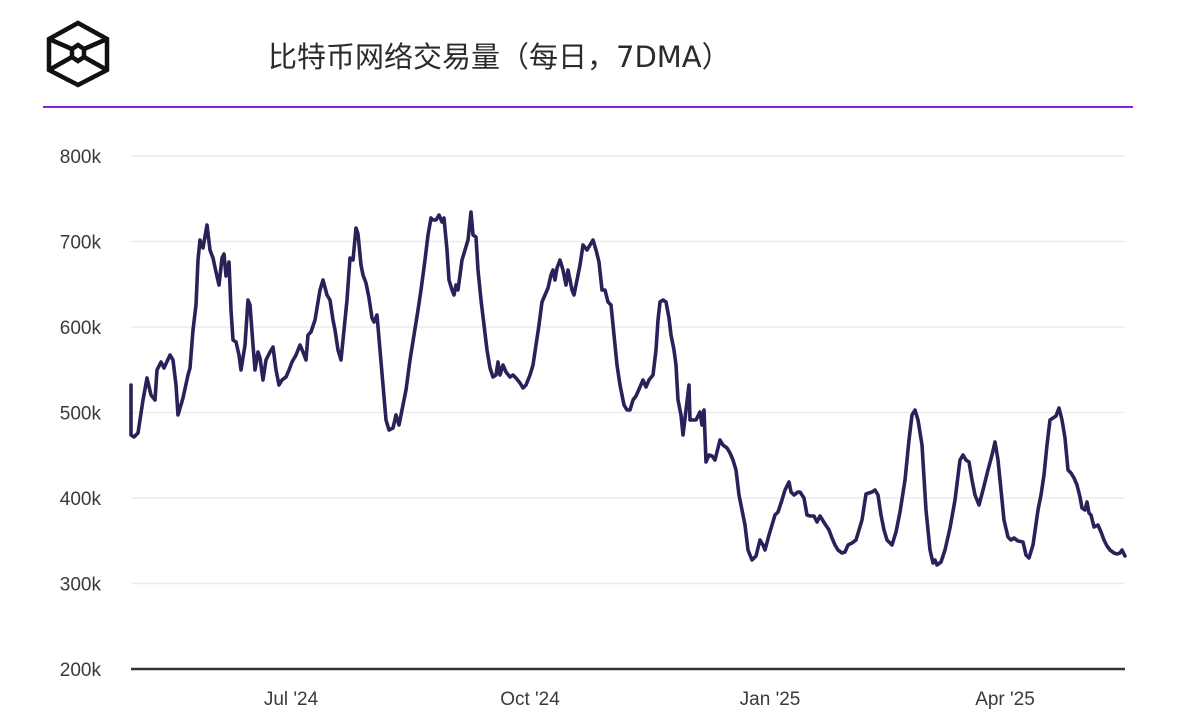 The image size is (1196, 724). Describe the element at coordinates (81, 499) in the screenshot. I see `y-tick-label: 400k` at that location.